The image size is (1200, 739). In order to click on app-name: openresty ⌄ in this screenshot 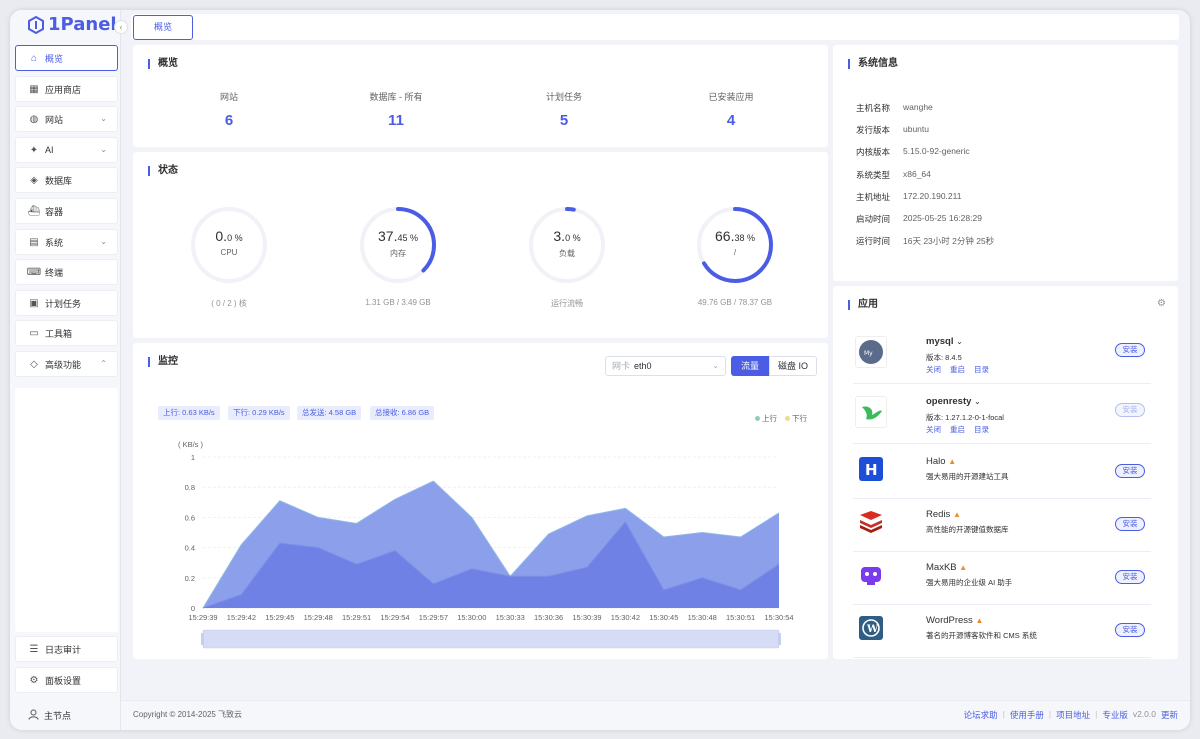, I will do `click(953, 401)`.